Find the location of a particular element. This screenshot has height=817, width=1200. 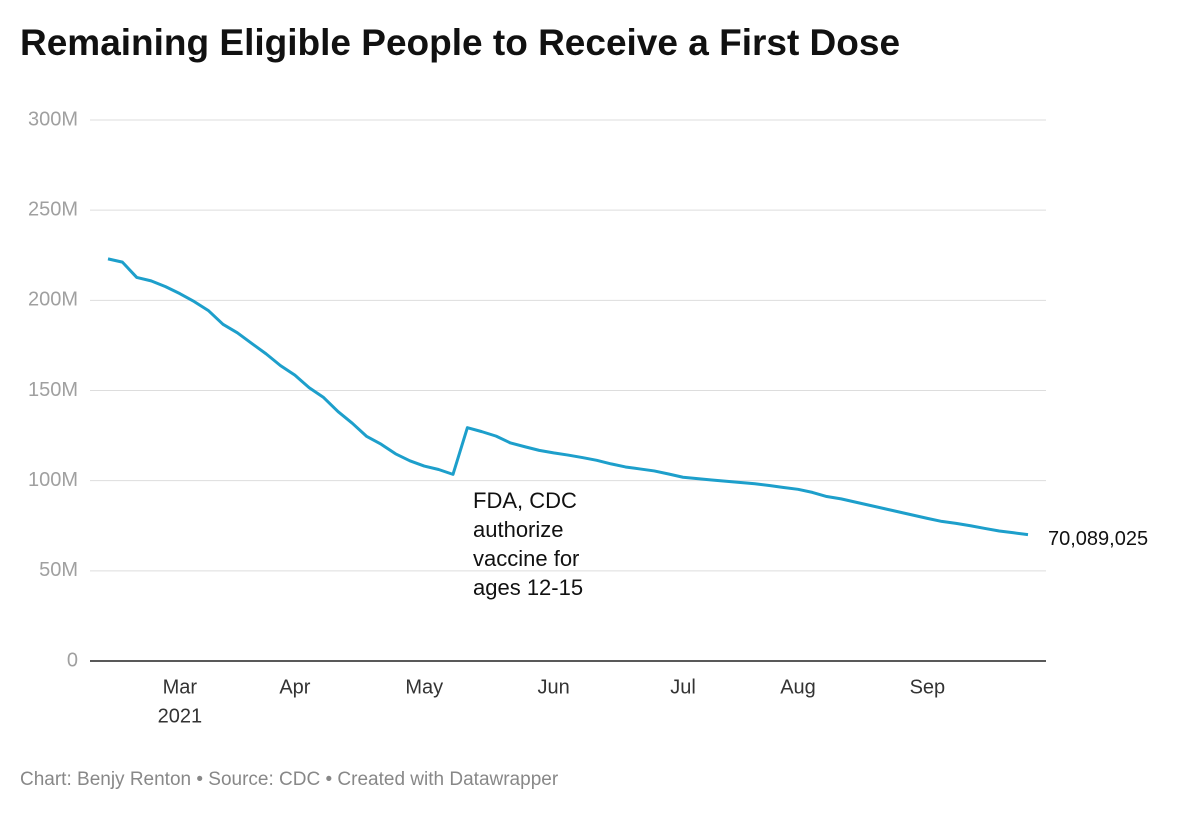

y-tick-label: 50M is located at coordinates (58, 570).